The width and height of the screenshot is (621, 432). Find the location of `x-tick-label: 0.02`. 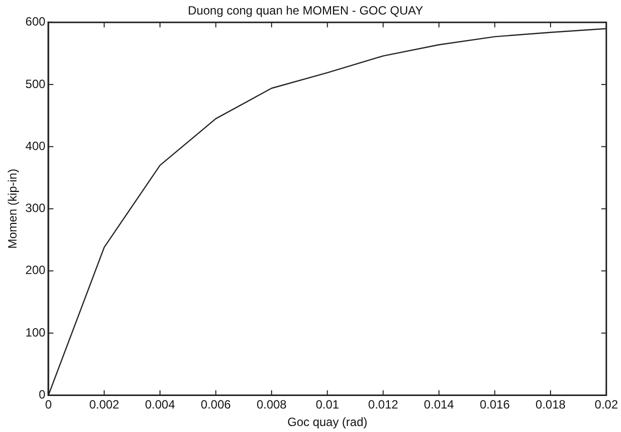

x-tick-label: 0.02 is located at coordinates (606, 405).